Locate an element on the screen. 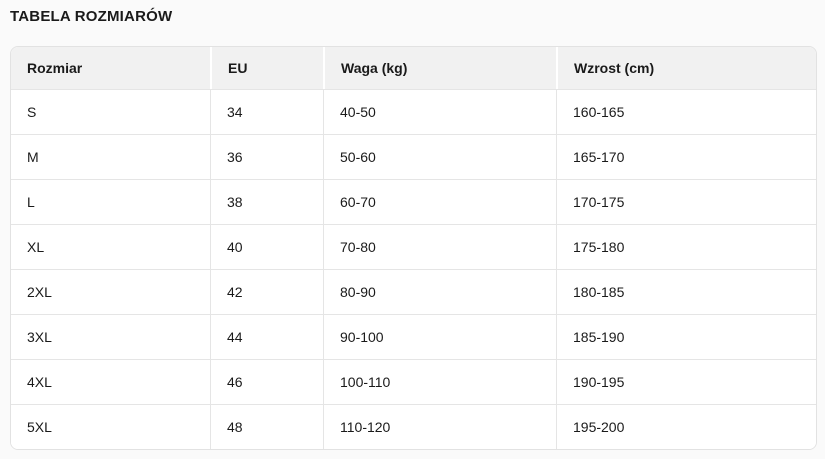  table-cell: 40-50 is located at coordinates (439, 111).